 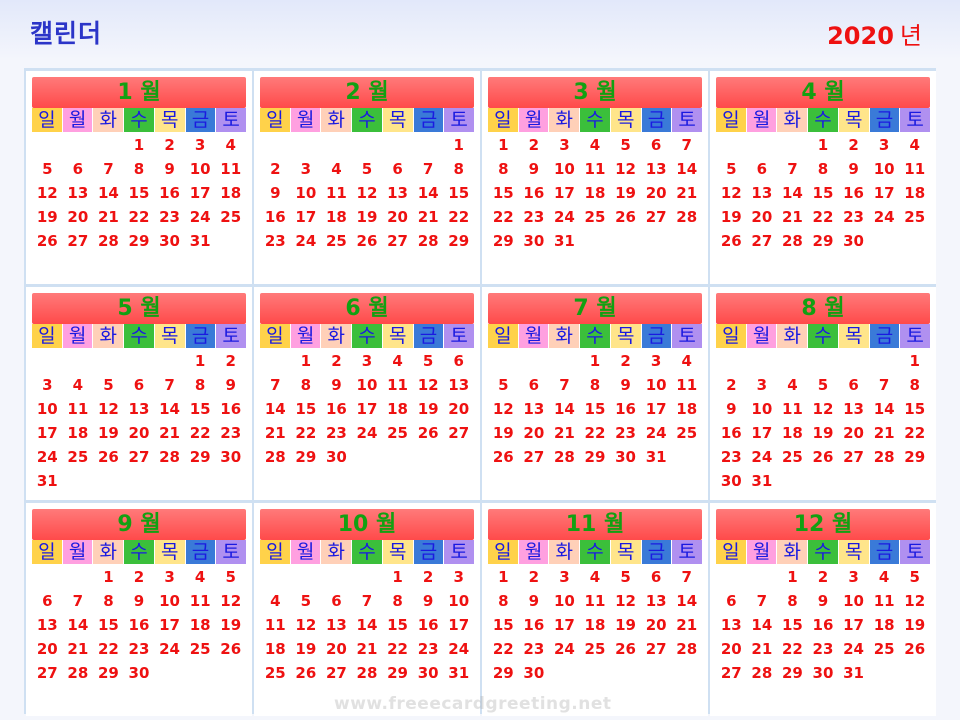 What do you see at coordinates (428, 433) in the screenshot?
I see `day-cell: 26` at bounding box center [428, 433].